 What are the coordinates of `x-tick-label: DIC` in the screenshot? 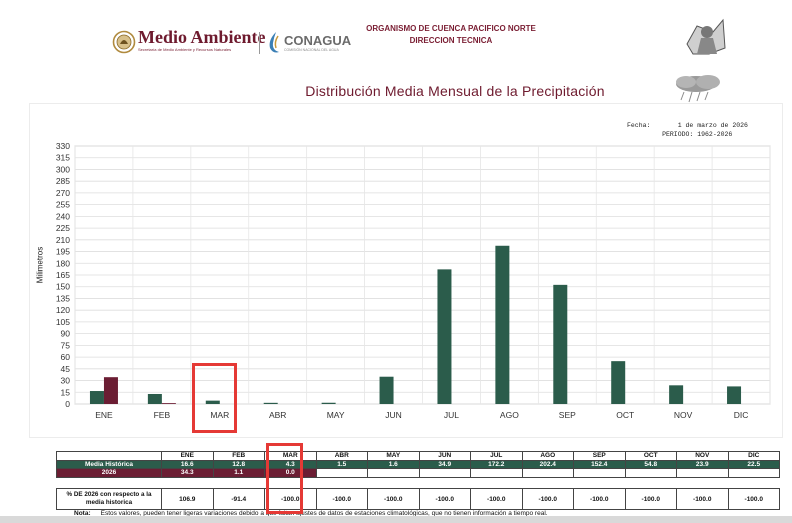 It's located at (741, 415).